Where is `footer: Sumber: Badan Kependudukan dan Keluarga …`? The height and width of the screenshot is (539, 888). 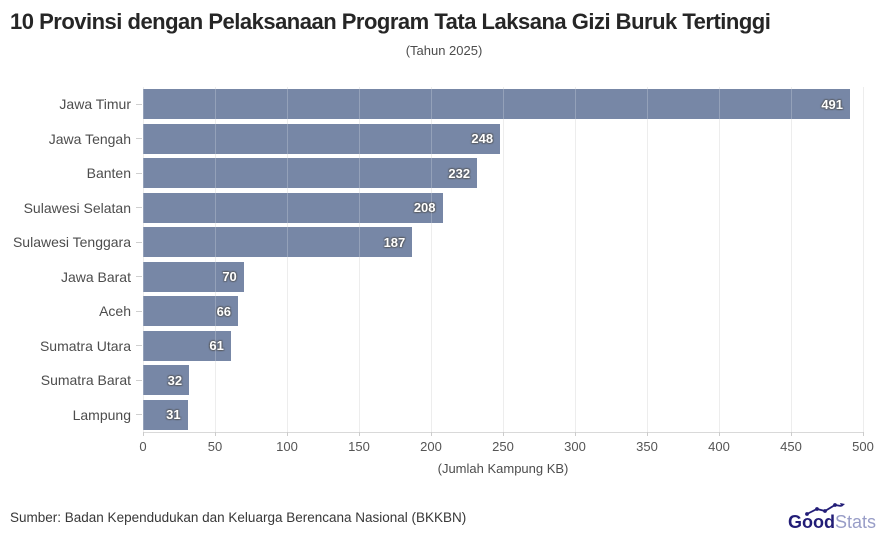
footer: Sumber: Badan Kependudukan dan Keluarga … is located at coordinates (443, 517).